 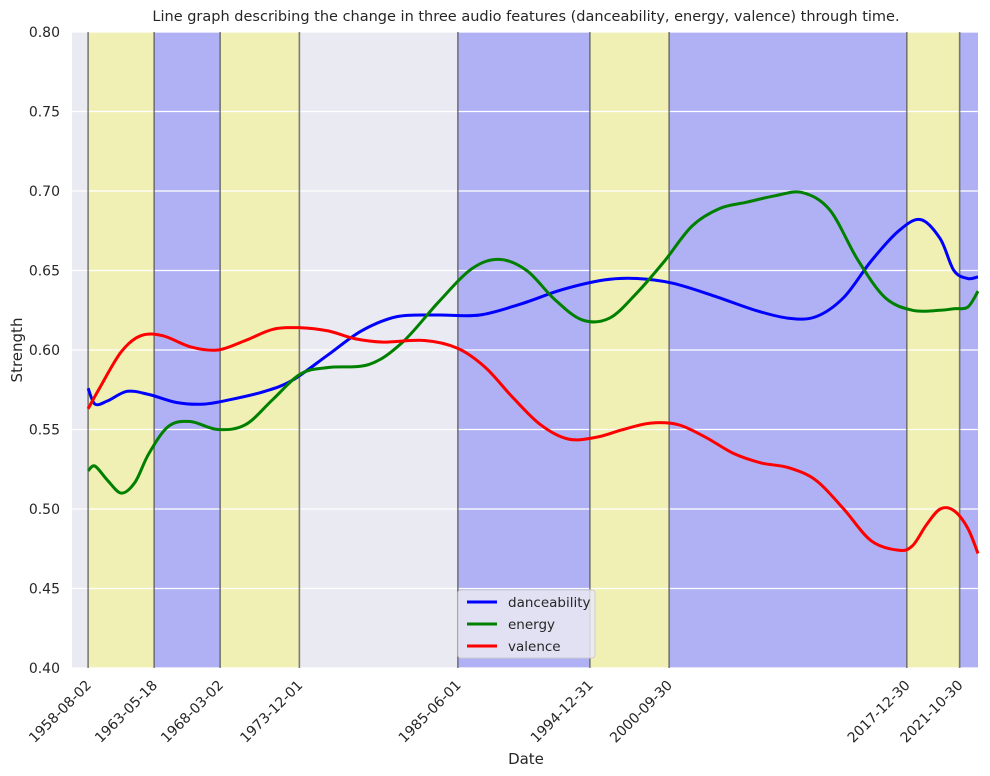 I want to click on y-tick-label: 0.50, so click(x=44, y=510).